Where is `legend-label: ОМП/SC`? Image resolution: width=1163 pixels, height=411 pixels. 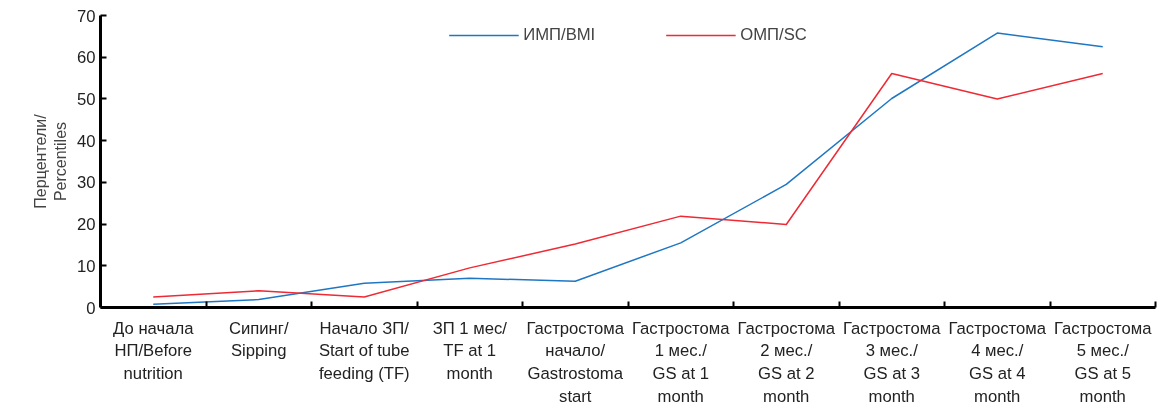 legend-label: ОМП/SC is located at coordinates (773, 35).